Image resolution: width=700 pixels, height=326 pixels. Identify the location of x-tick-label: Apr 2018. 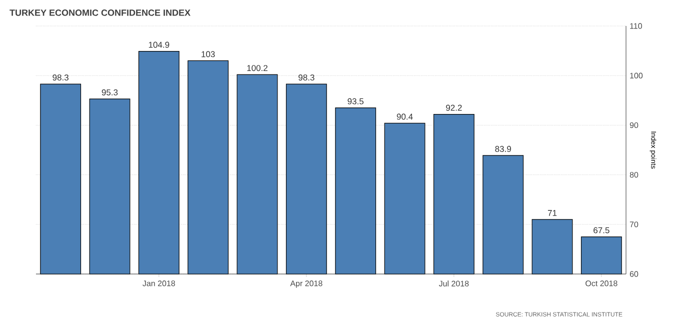
(306, 284).